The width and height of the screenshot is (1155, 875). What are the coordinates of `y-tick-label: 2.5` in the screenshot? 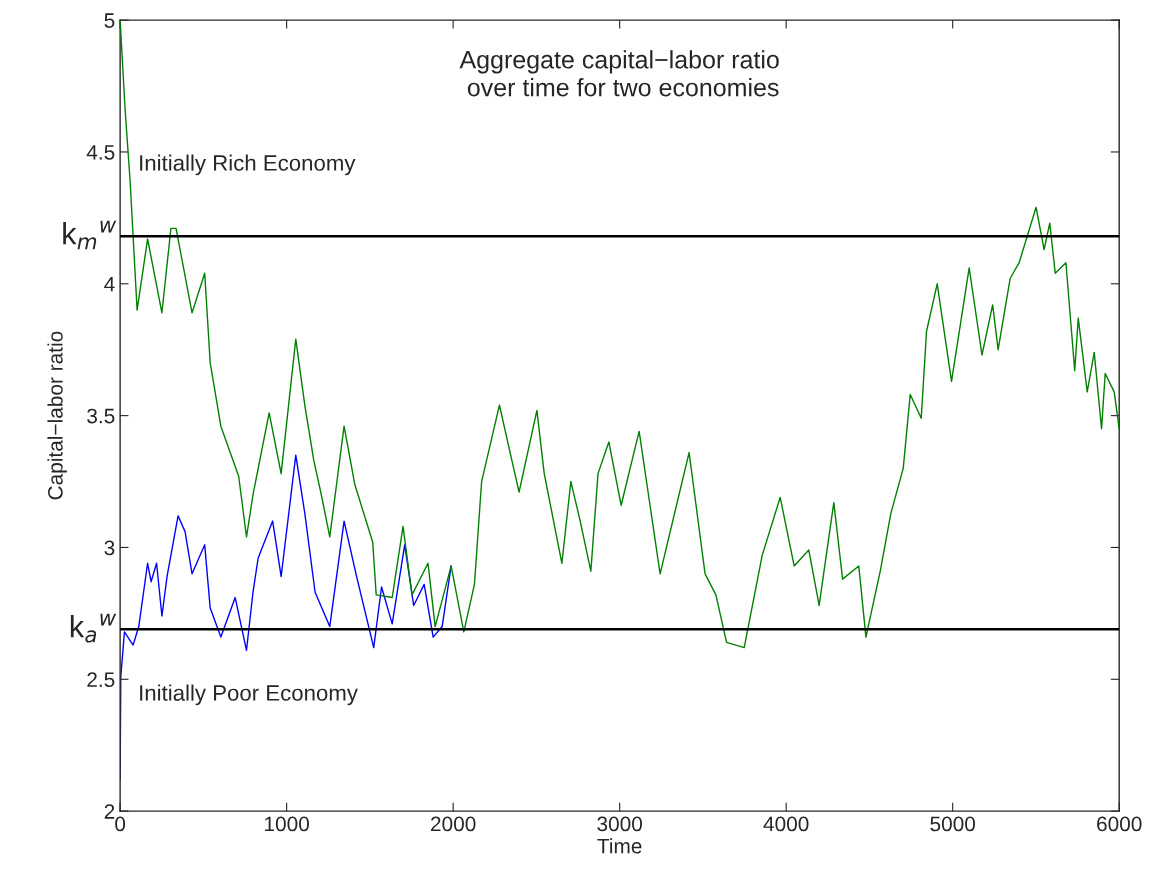 It's located at (101, 680).